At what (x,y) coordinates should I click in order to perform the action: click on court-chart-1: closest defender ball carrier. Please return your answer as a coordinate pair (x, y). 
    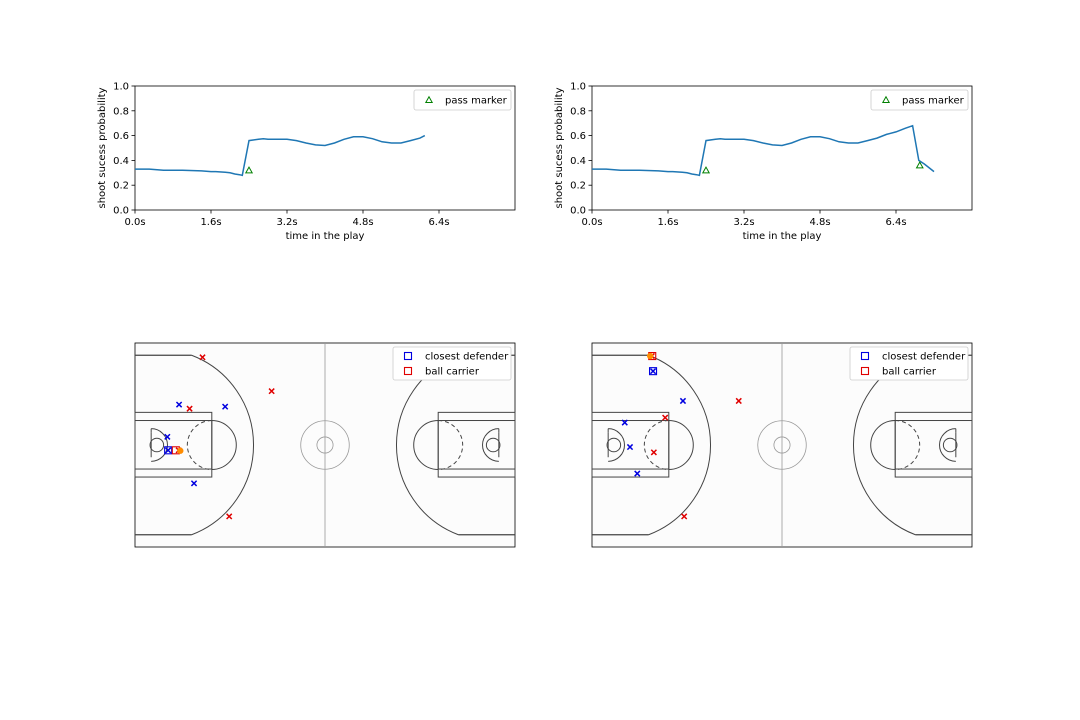
    Looking at the image, I should click on (782, 445).